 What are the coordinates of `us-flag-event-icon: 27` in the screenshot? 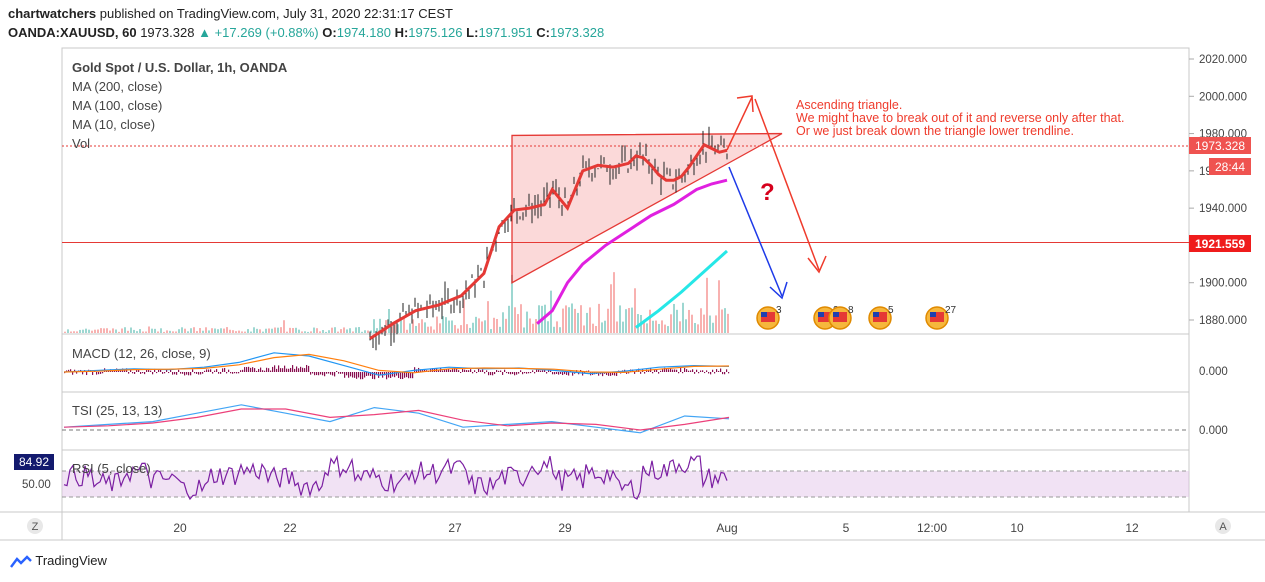 It's located at (941, 317).